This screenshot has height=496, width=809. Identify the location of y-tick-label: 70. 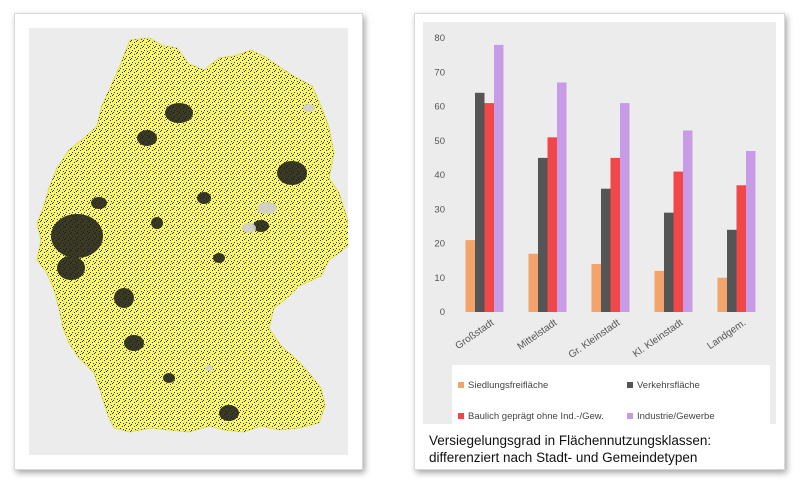
(439, 72).